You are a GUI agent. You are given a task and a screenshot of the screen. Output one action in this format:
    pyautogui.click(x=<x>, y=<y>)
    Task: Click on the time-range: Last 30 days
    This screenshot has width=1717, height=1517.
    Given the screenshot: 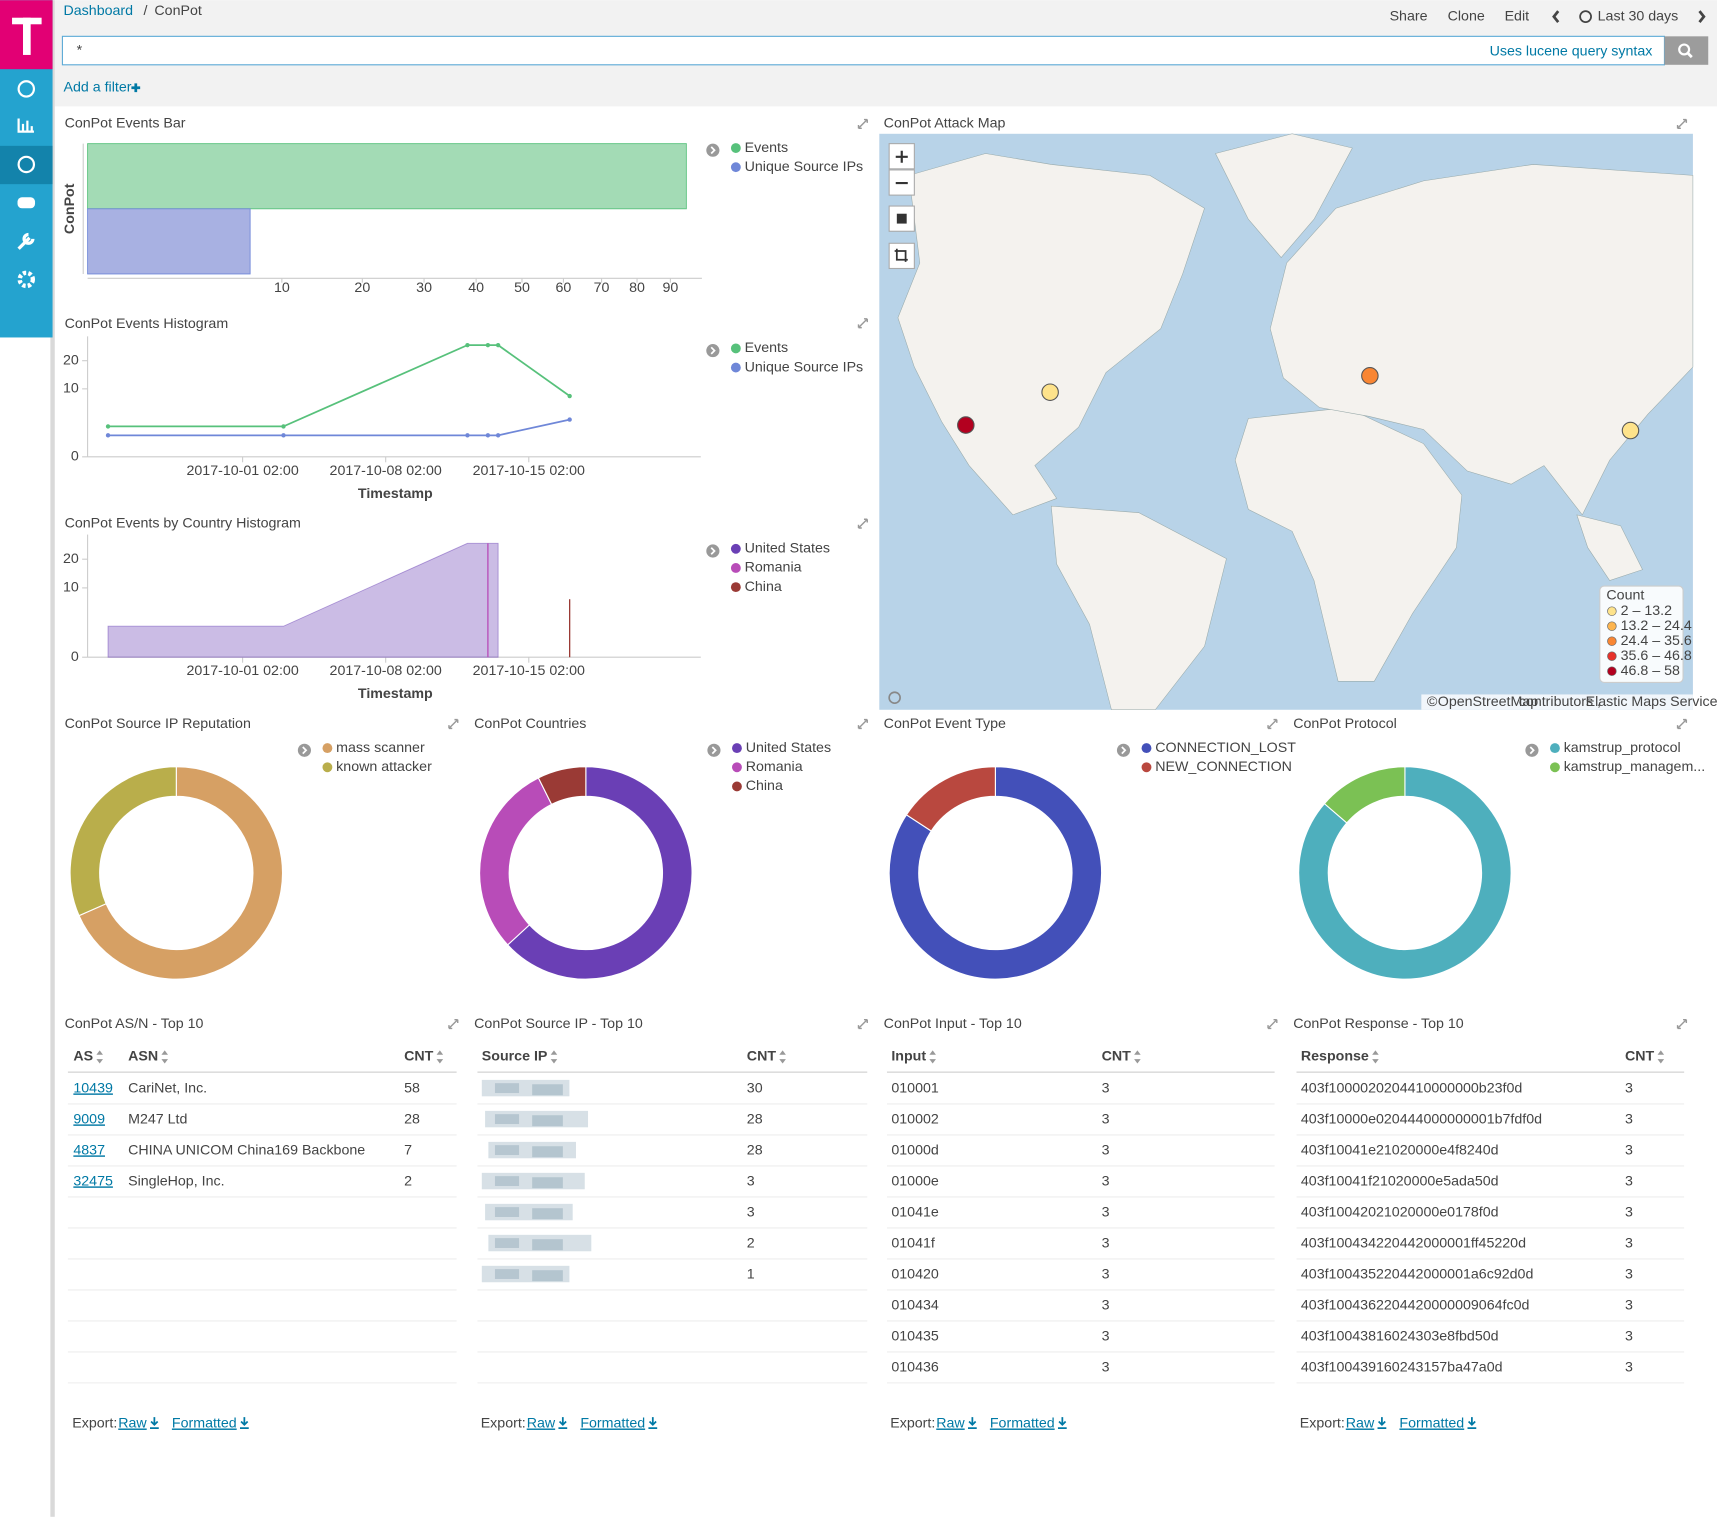 What is the action you would take?
    pyautogui.click(x=1638, y=16)
    